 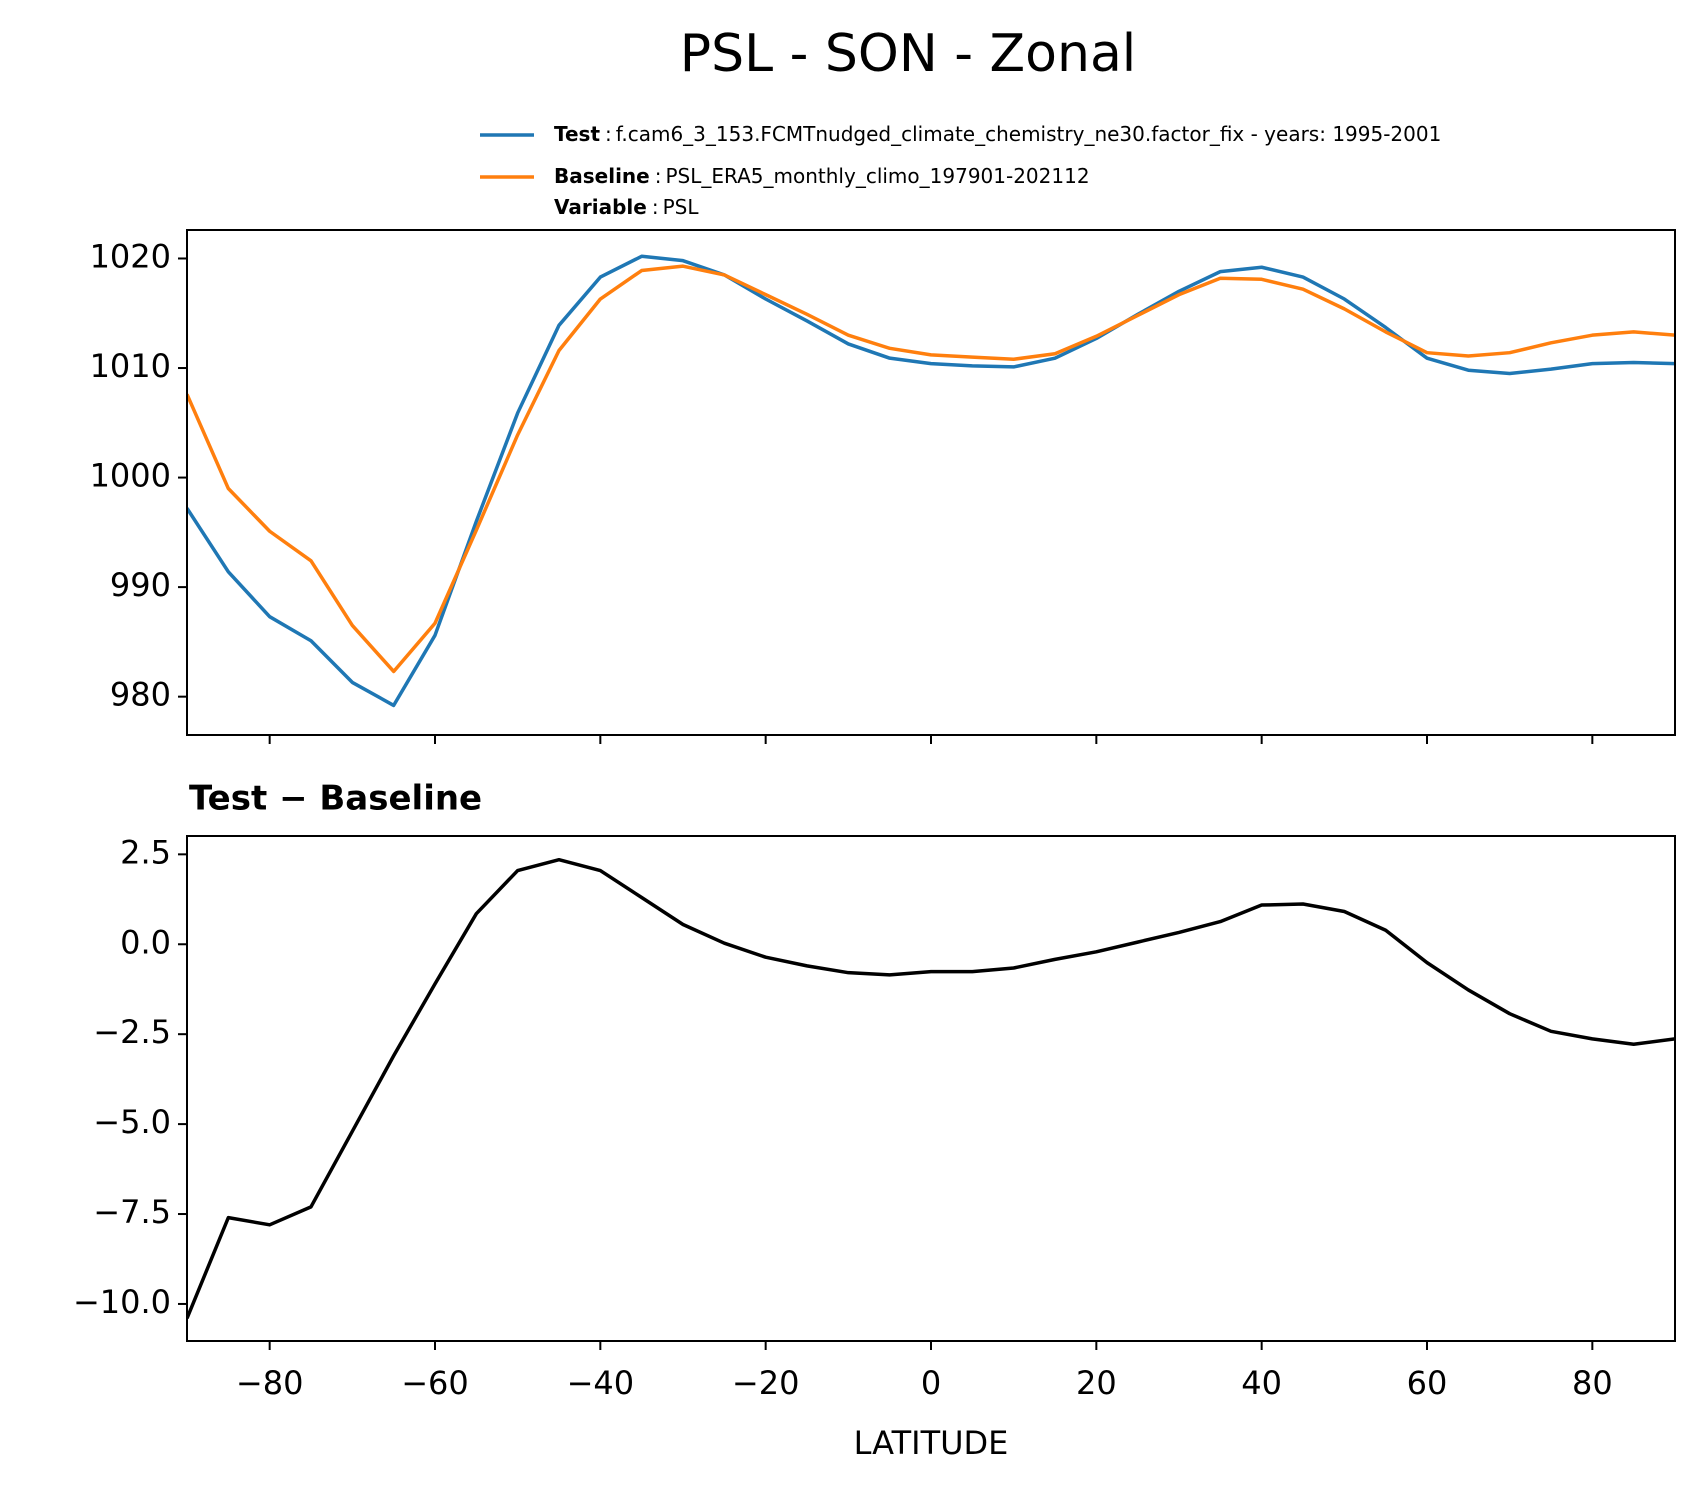 What do you see at coordinates (335, 799) in the screenshot?
I see `axes-title: Test − Baseline` at bounding box center [335, 799].